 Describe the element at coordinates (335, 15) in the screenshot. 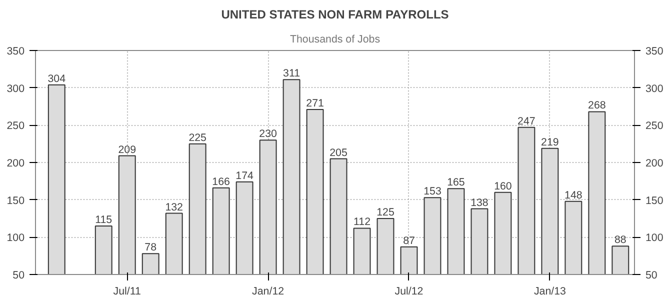

I see `chart-title: UNITED STATES NON FARM PAYROLLS` at that location.